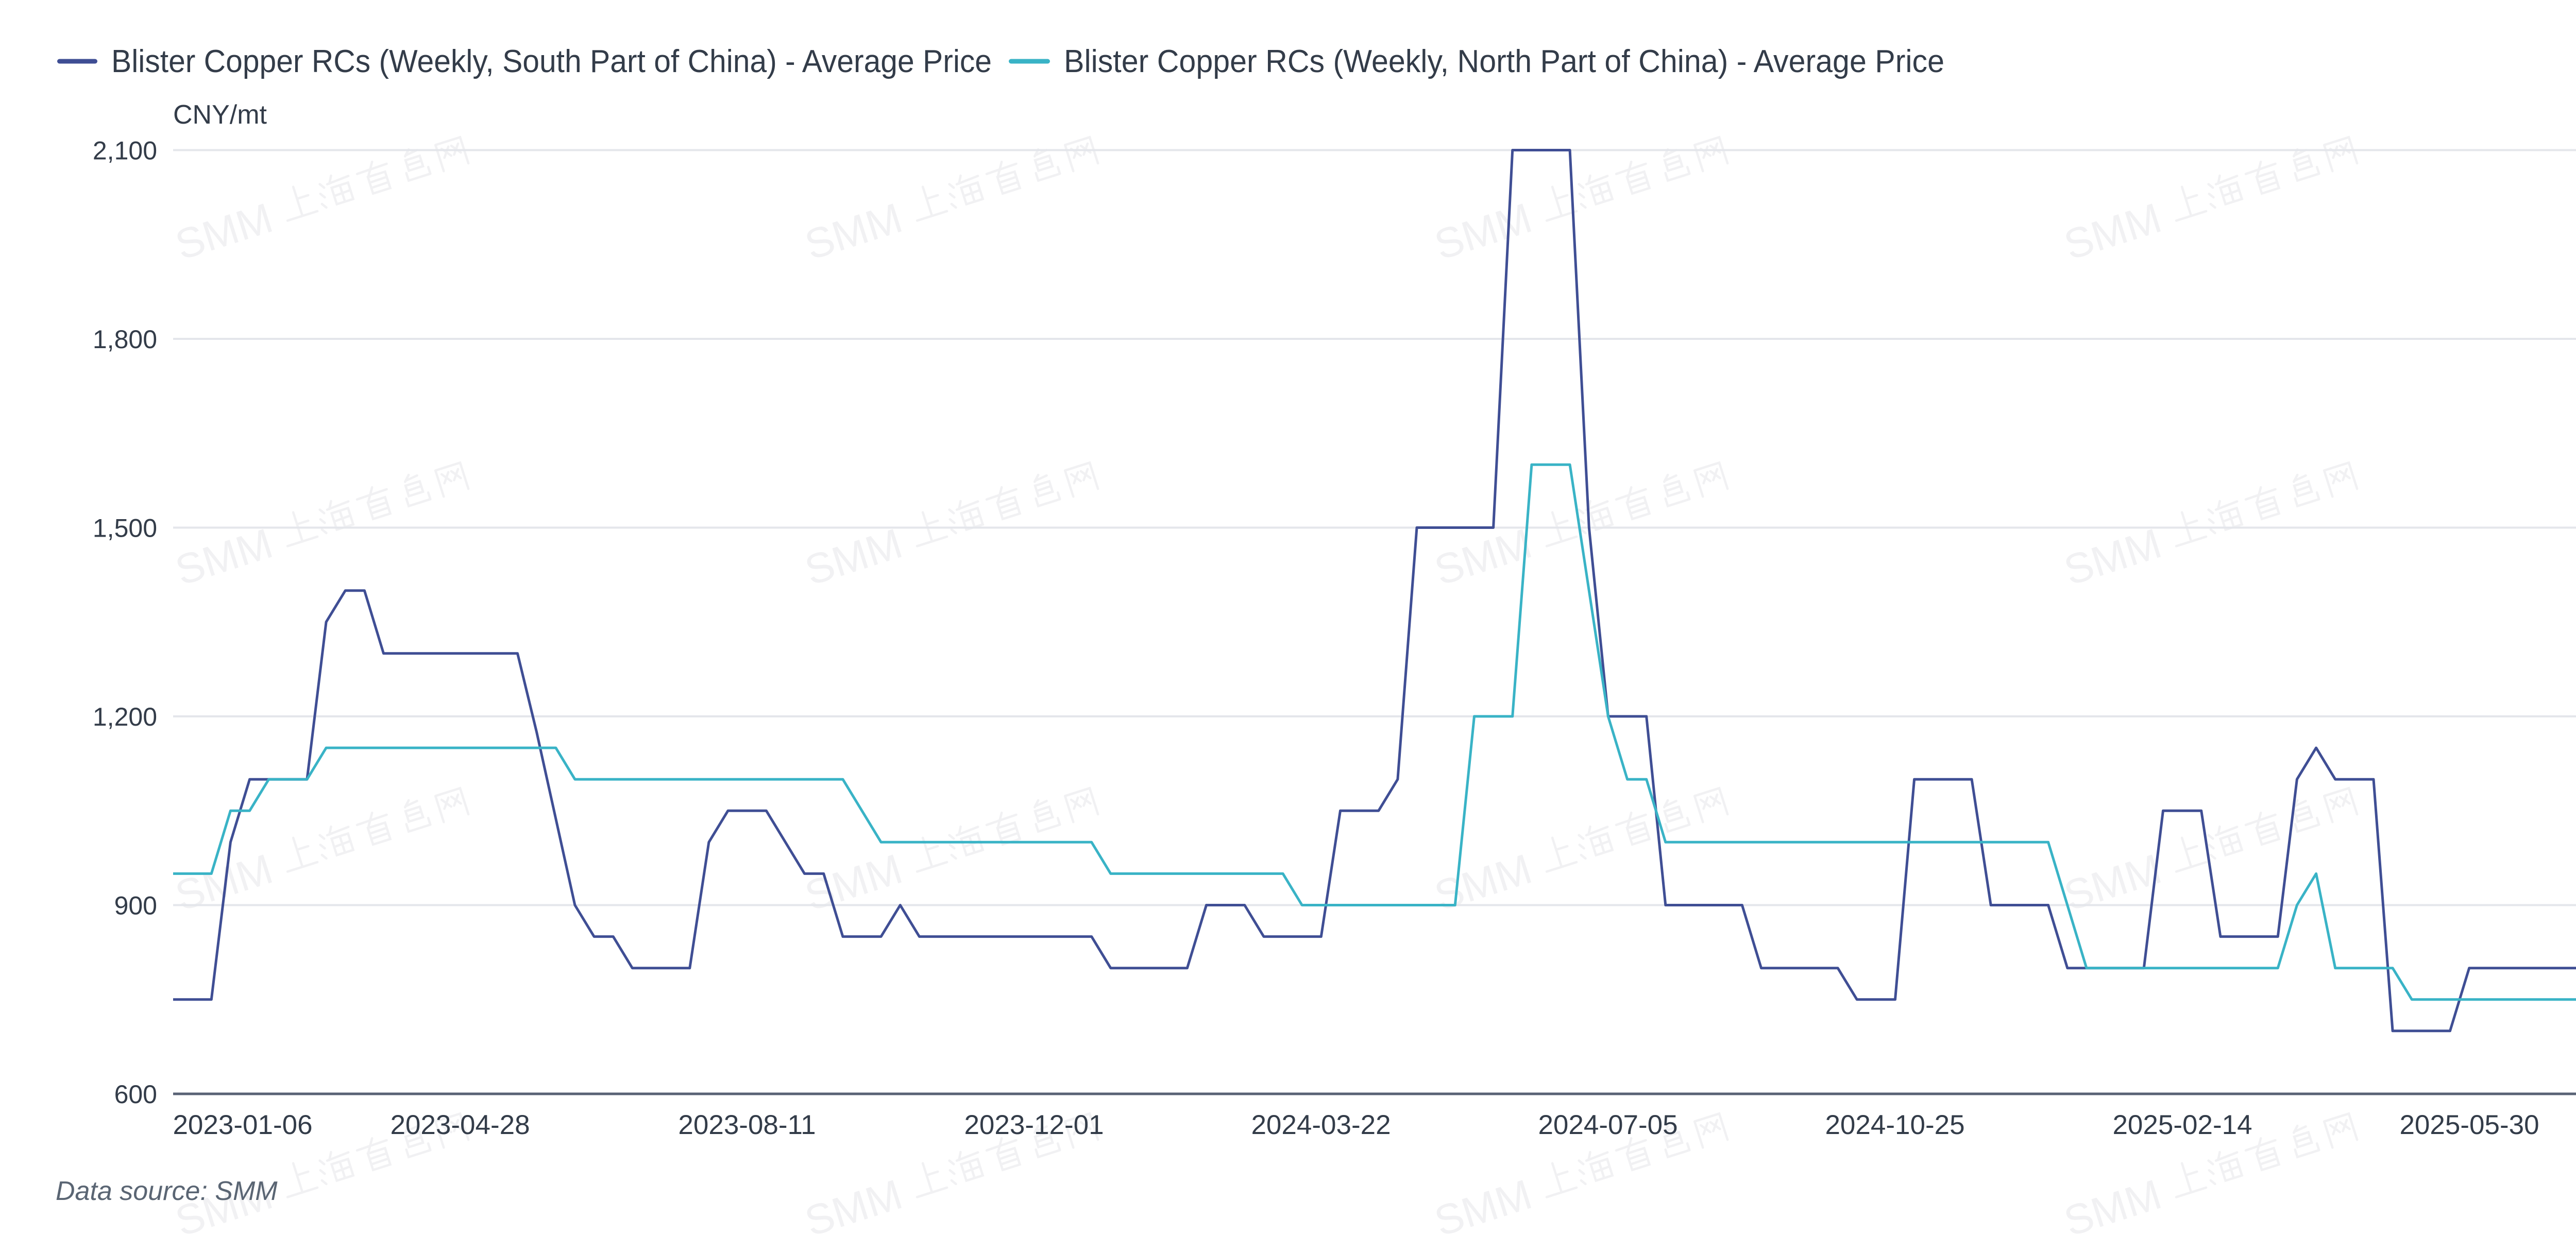 This screenshot has width=2576, height=1236. What do you see at coordinates (2469, 1125) in the screenshot?
I see `svg-text: 2025-05-30` at bounding box center [2469, 1125].